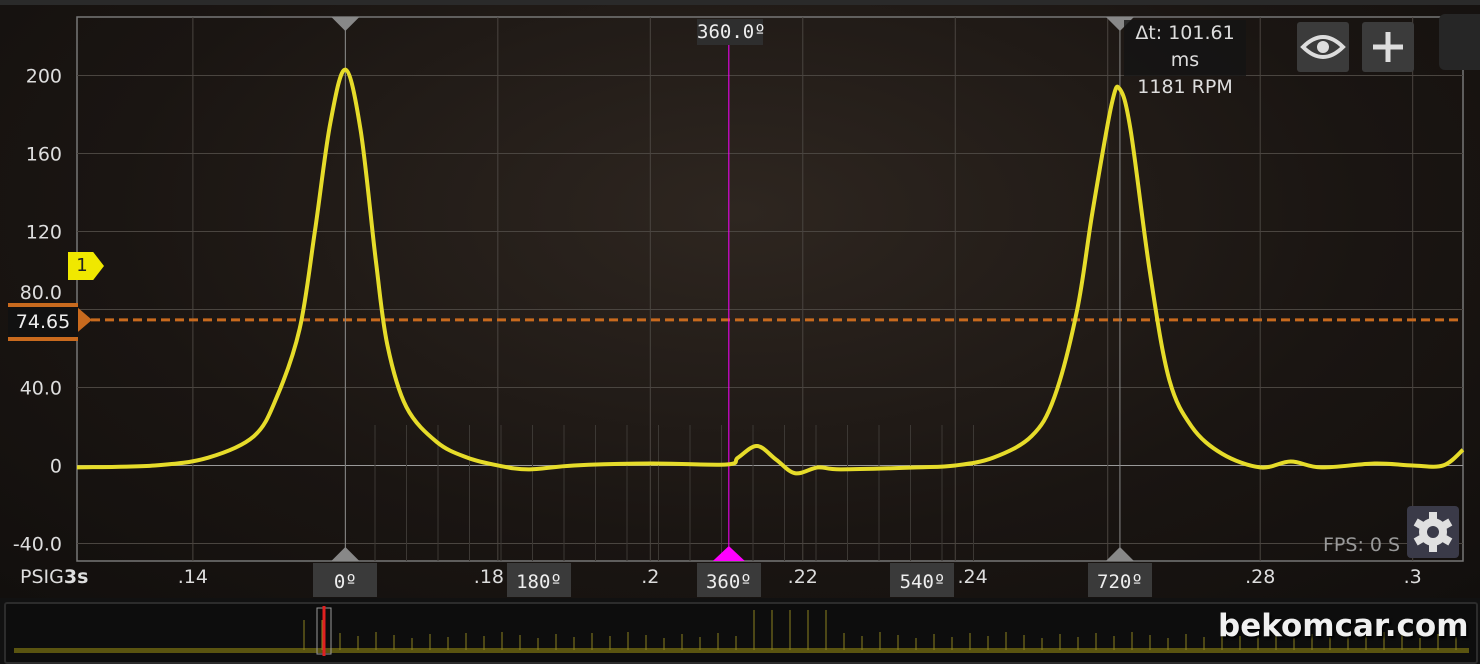 This screenshot has width=1480, height=664. What do you see at coordinates (43, 322) in the screenshot?
I see `threshold-value: 74.65` at bounding box center [43, 322].